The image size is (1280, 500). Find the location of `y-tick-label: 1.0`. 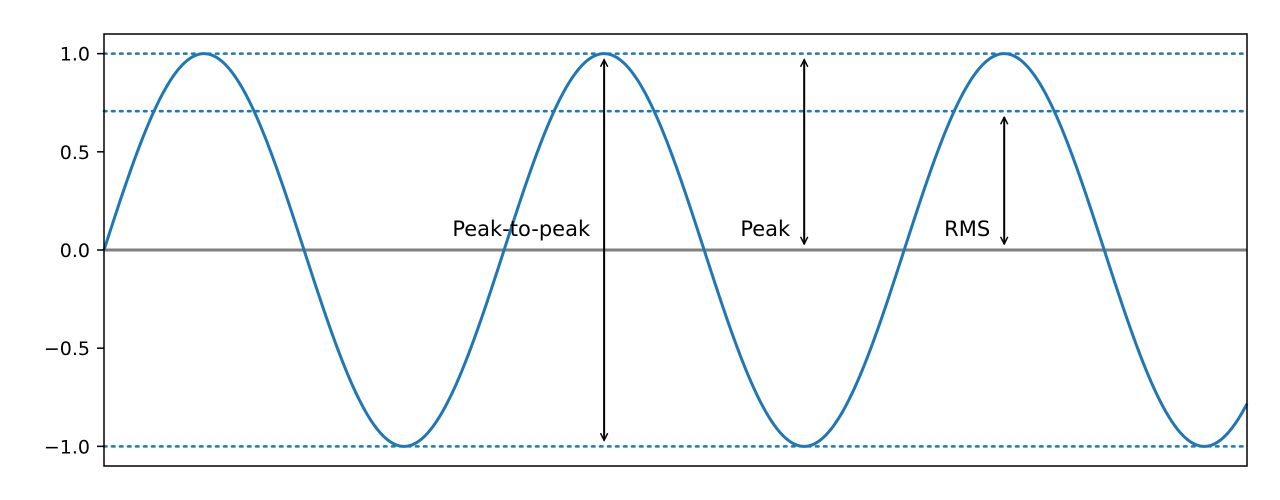

y-tick-label: 1.0 is located at coordinates (75, 55).